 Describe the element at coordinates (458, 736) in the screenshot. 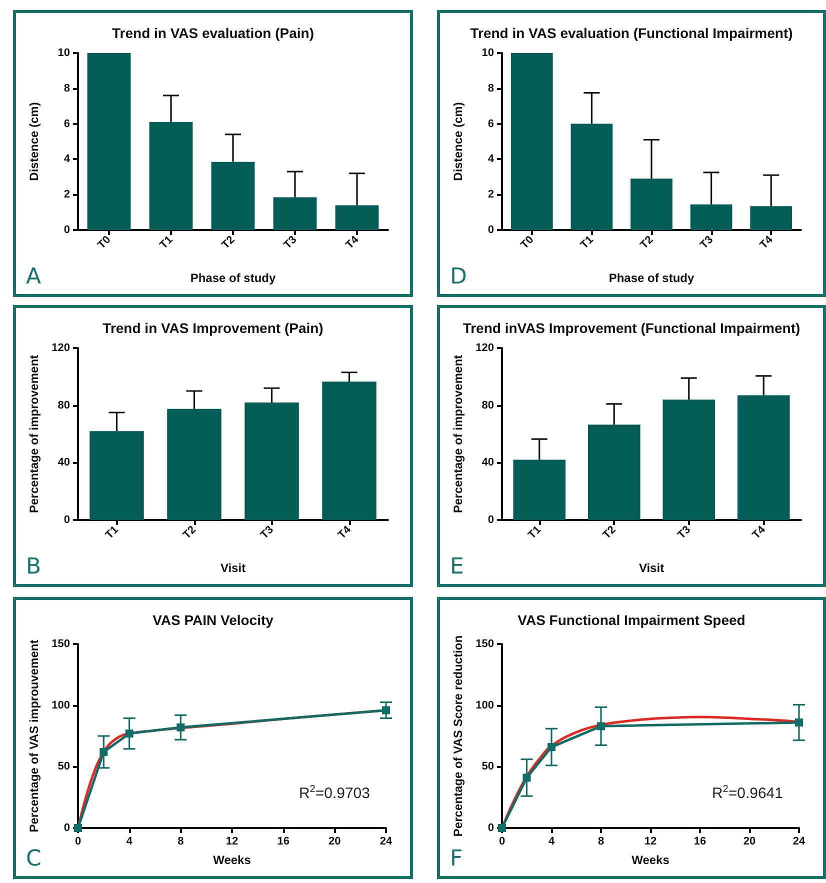

I see `y-axis-title: Percentage of VAS Score reduction` at that location.